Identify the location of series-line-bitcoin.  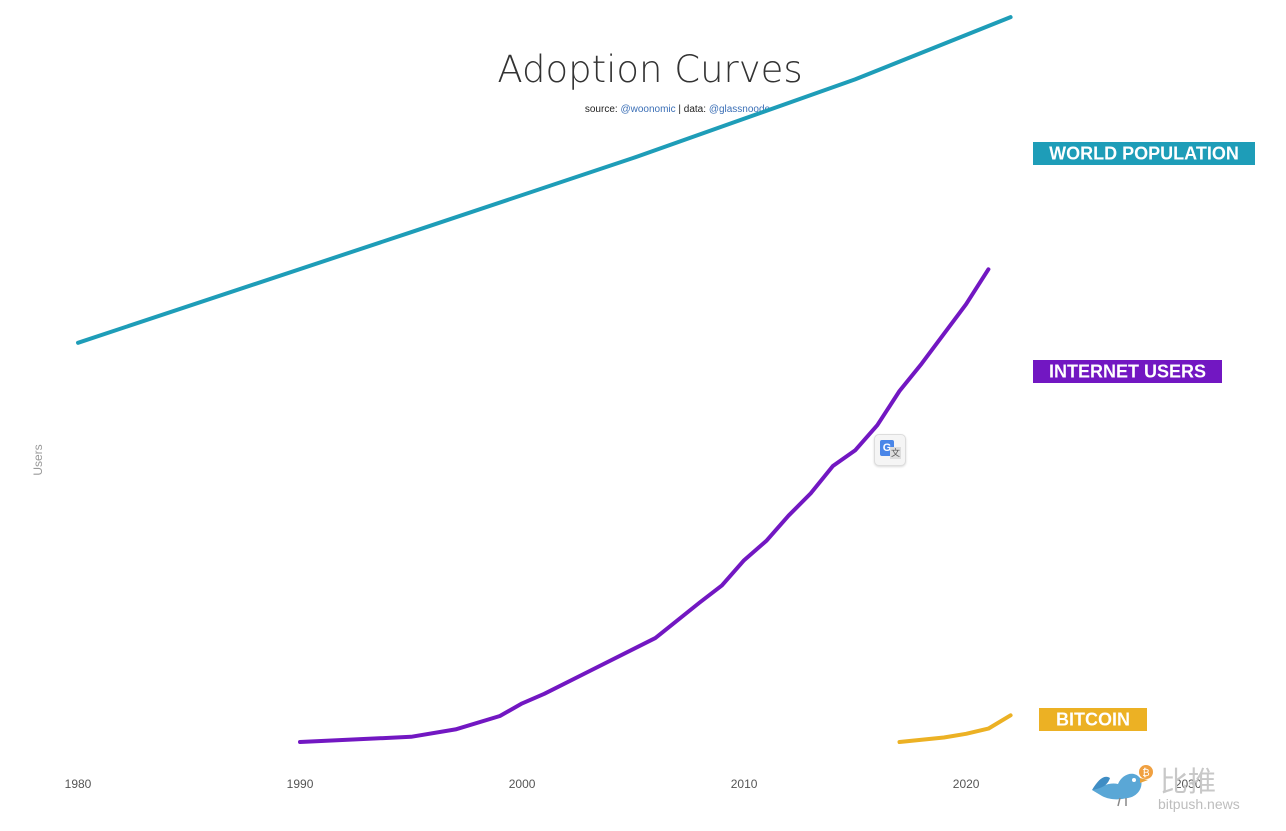
(955, 728).